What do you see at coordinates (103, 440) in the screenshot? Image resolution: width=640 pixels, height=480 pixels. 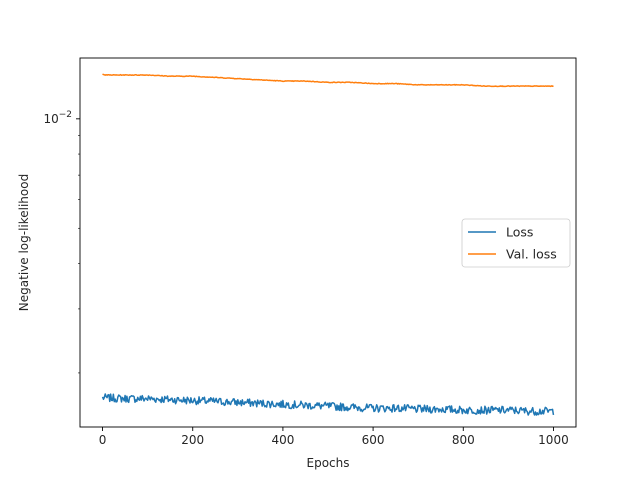 I see `x-tick-label: 0` at bounding box center [103, 440].